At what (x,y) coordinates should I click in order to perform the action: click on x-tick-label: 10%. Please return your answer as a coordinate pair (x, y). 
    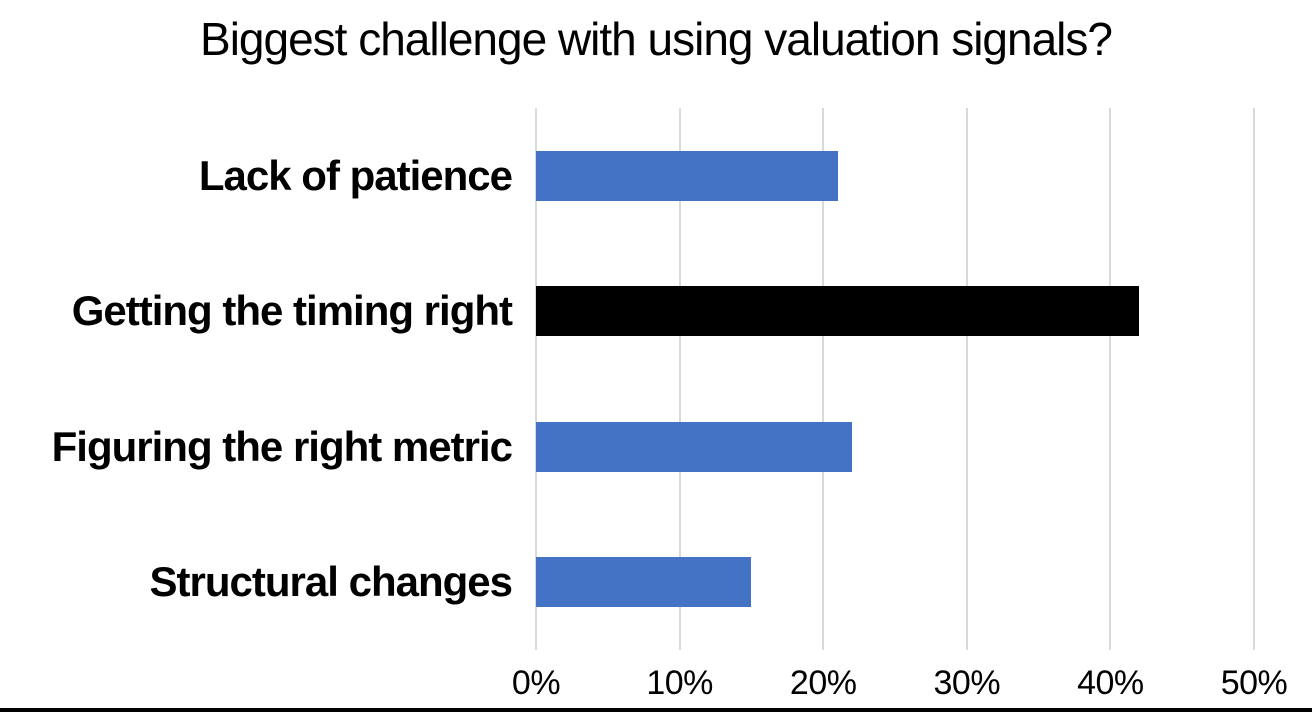
    Looking at the image, I should click on (679, 683).